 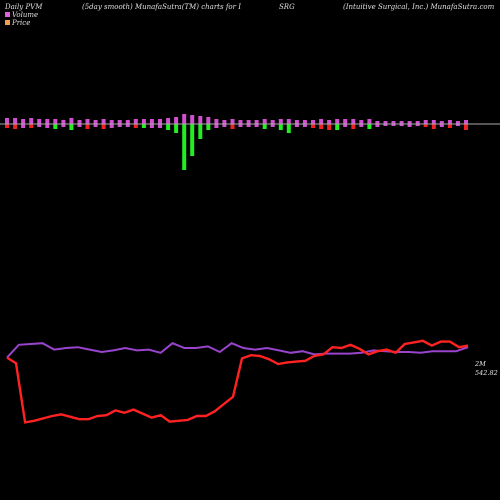 What do you see at coordinates (21, 23) in the screenshot?
I see `legend-price-label: Price` at bounding box center [21, 23].